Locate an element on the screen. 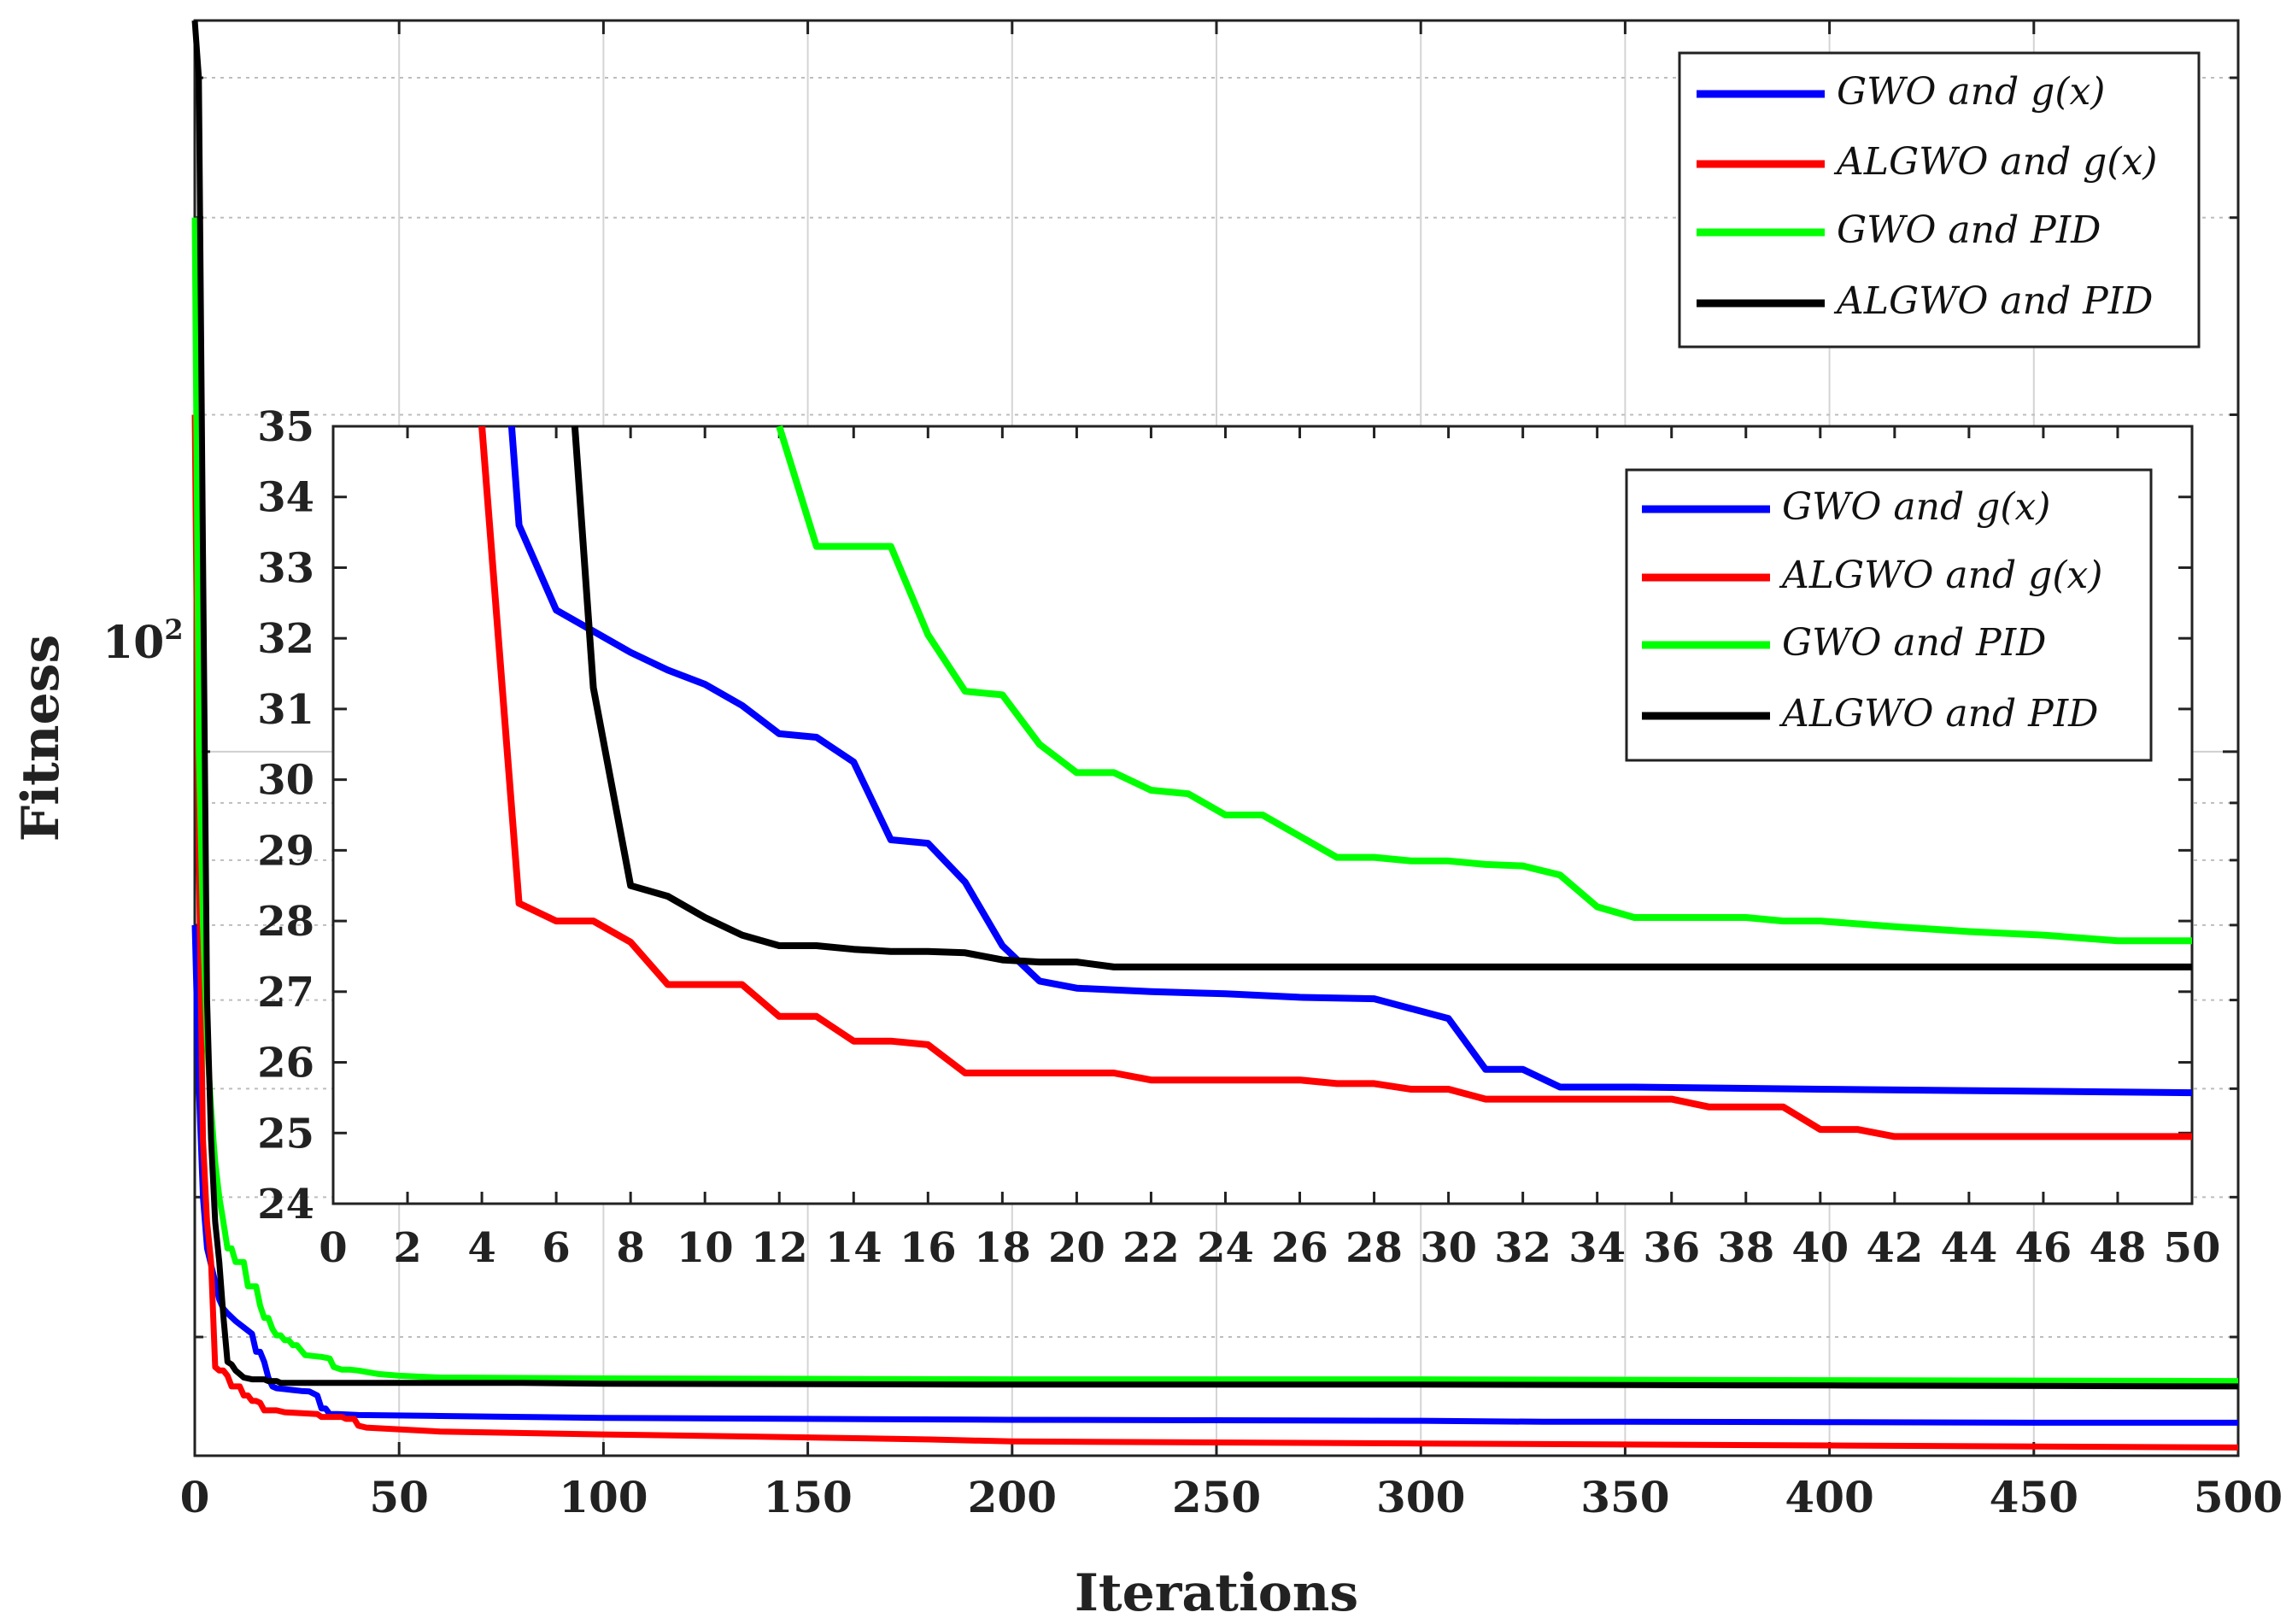 The height and width of the screenshot is (1624, 2286). inset-y-tick-label: 32 is located at coordinates (285, 639).